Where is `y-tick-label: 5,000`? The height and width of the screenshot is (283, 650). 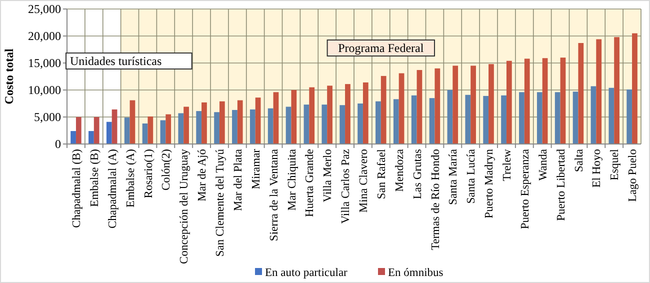
y-tick-label: 5,000 is located at coordinates (47, 117).